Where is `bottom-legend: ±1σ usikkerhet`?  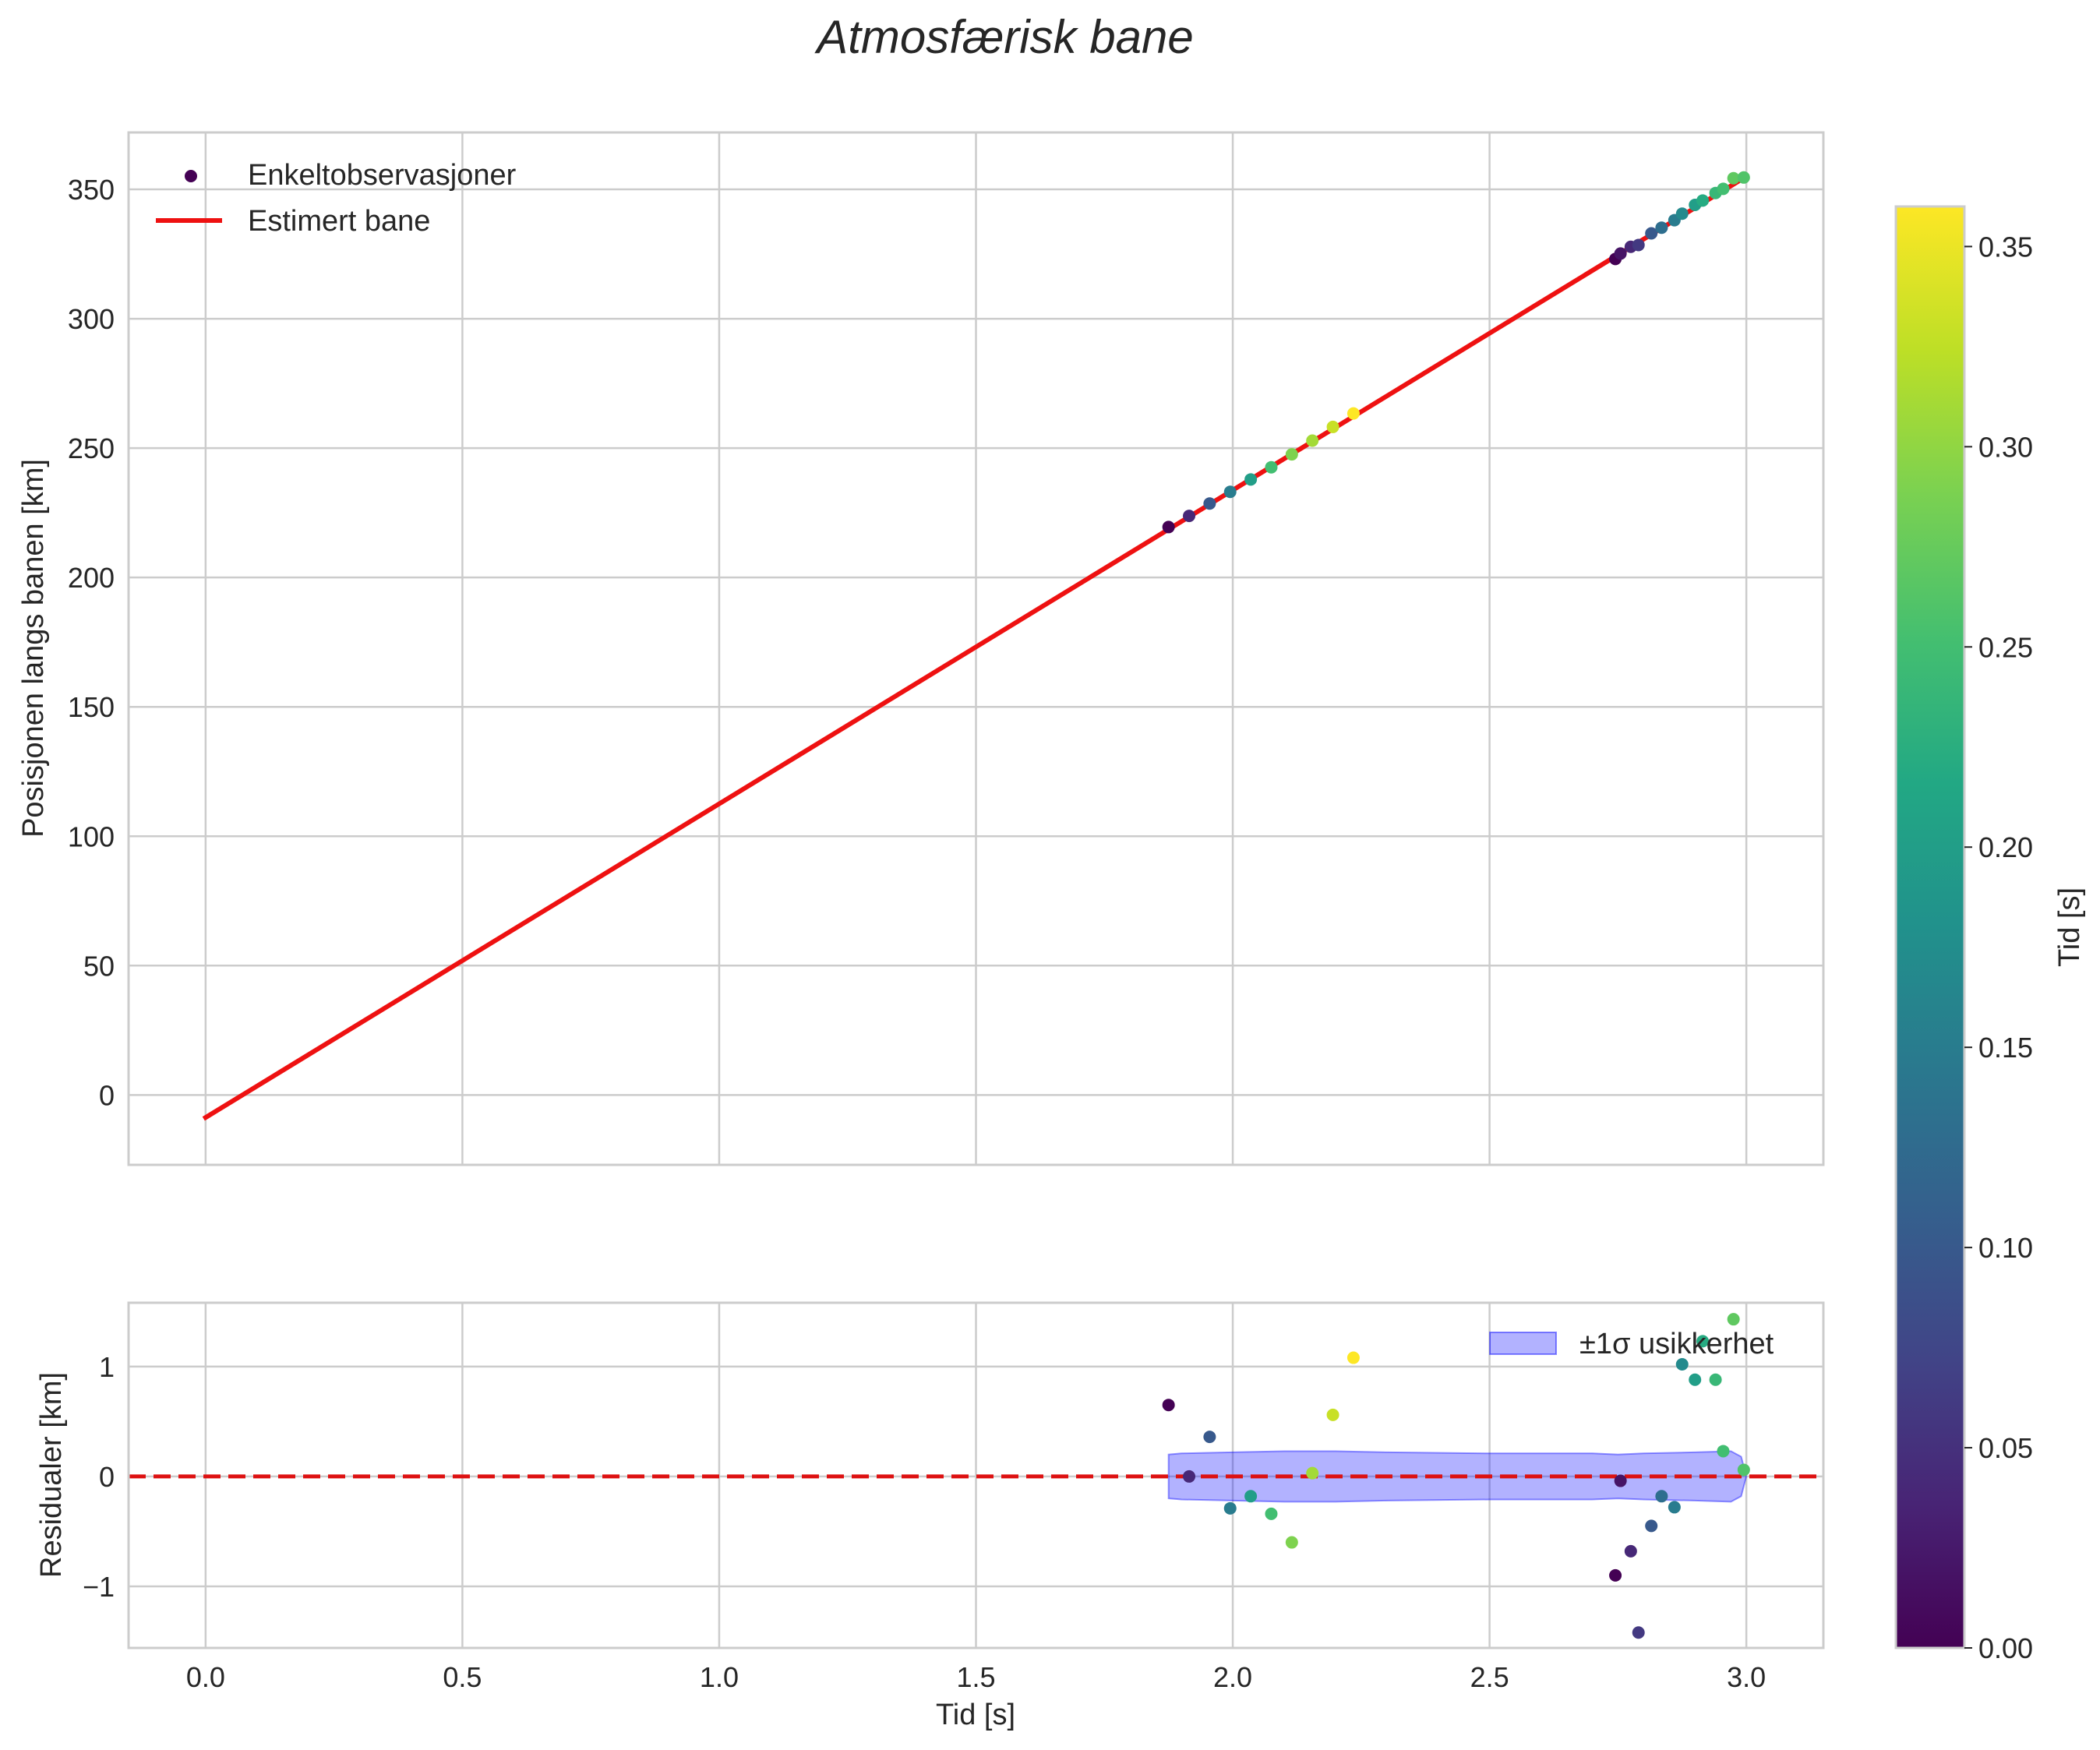
bottom-legend: ±1σ usikkerhet is located at coordinates (1632, 1344).